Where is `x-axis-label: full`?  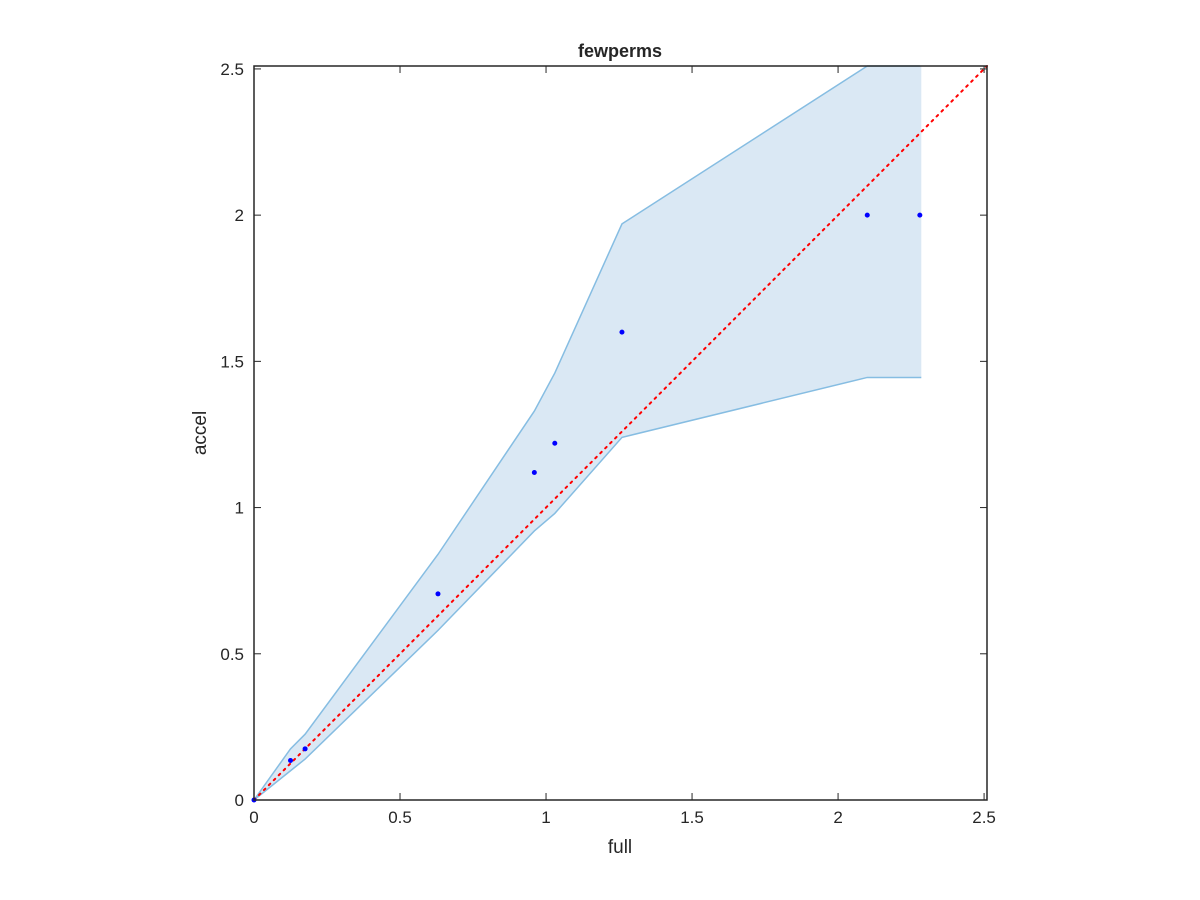 x-axis-label: full is located at coordinates (620, 847).